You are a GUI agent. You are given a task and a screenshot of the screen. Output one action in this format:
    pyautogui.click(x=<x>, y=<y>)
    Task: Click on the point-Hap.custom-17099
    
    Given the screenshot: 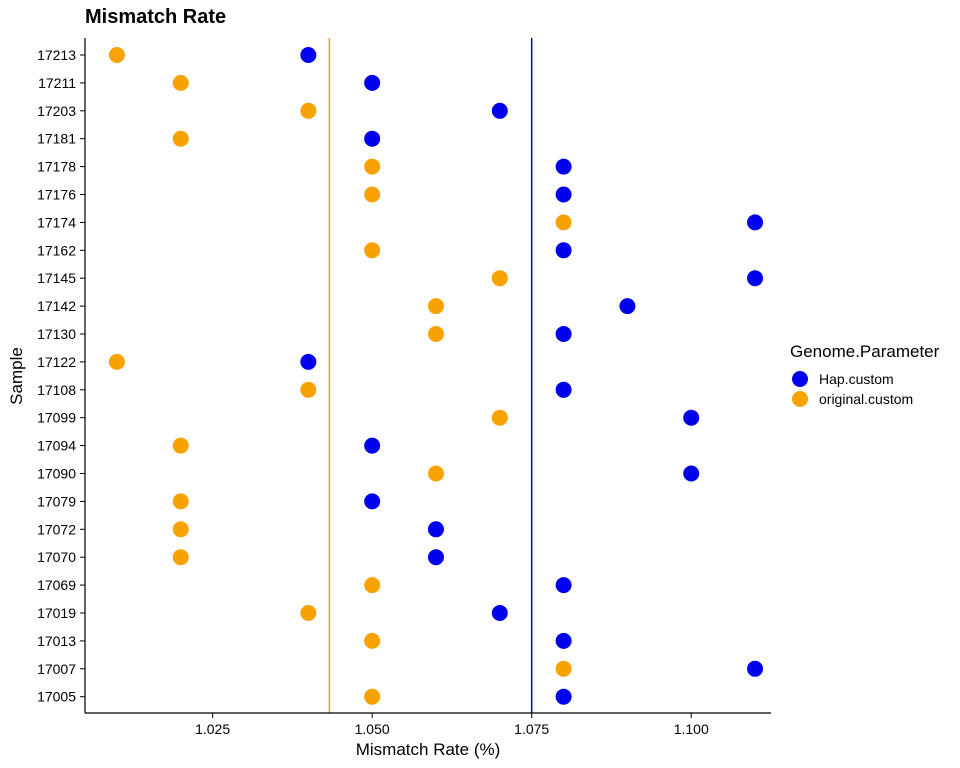 What is the action you would take?
    pyautogui.click(x=691, y=417)
    